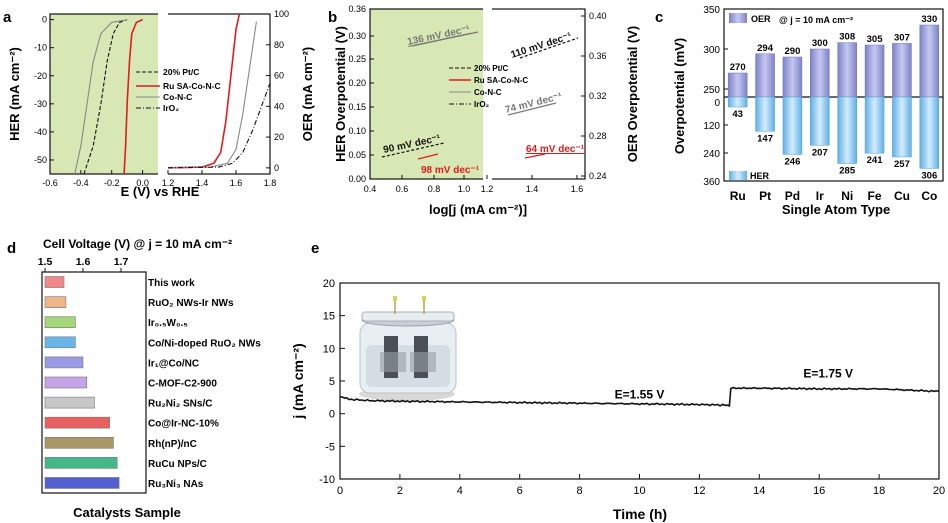 Image resolution: width=948 pixels, height=523 pixels. What do you see at coordinates (112, 183) in the screenshot?
I see `a-xtick-label: -0.2` at bounding box center [112, 183].